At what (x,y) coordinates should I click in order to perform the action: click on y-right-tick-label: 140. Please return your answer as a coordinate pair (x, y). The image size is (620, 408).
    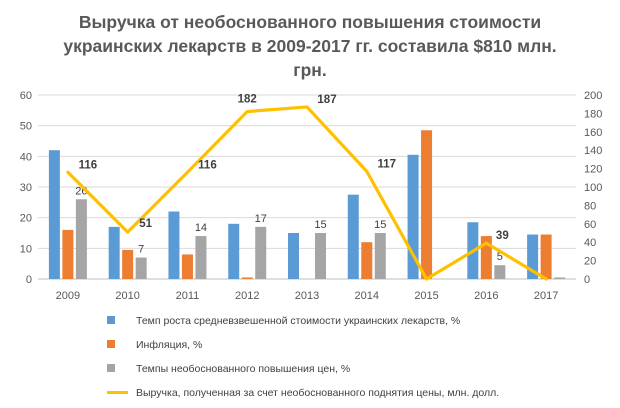
    Looking at the image, I should click on (593, 151).